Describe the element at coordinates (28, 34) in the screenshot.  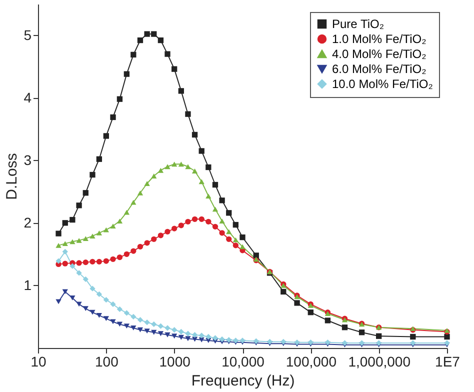
I see `y-tick-label: 5` at that location.